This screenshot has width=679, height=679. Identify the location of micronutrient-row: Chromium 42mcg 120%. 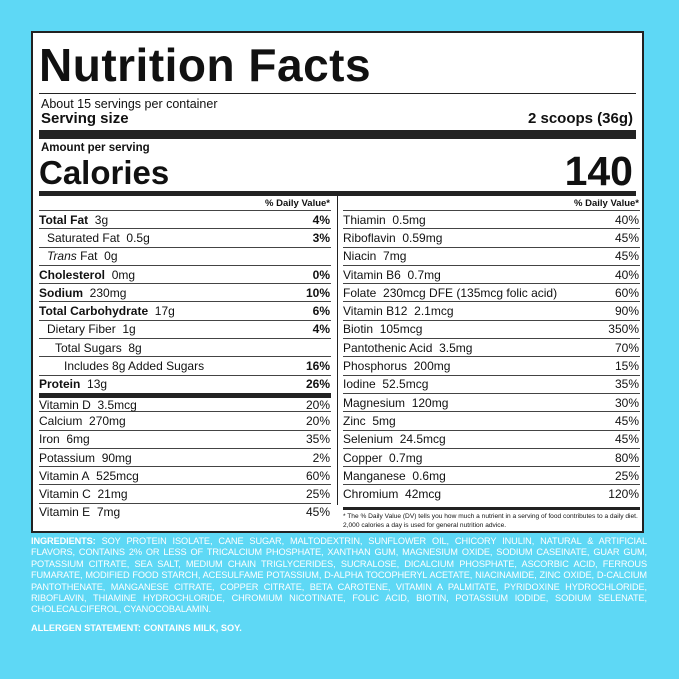
(491, 493).